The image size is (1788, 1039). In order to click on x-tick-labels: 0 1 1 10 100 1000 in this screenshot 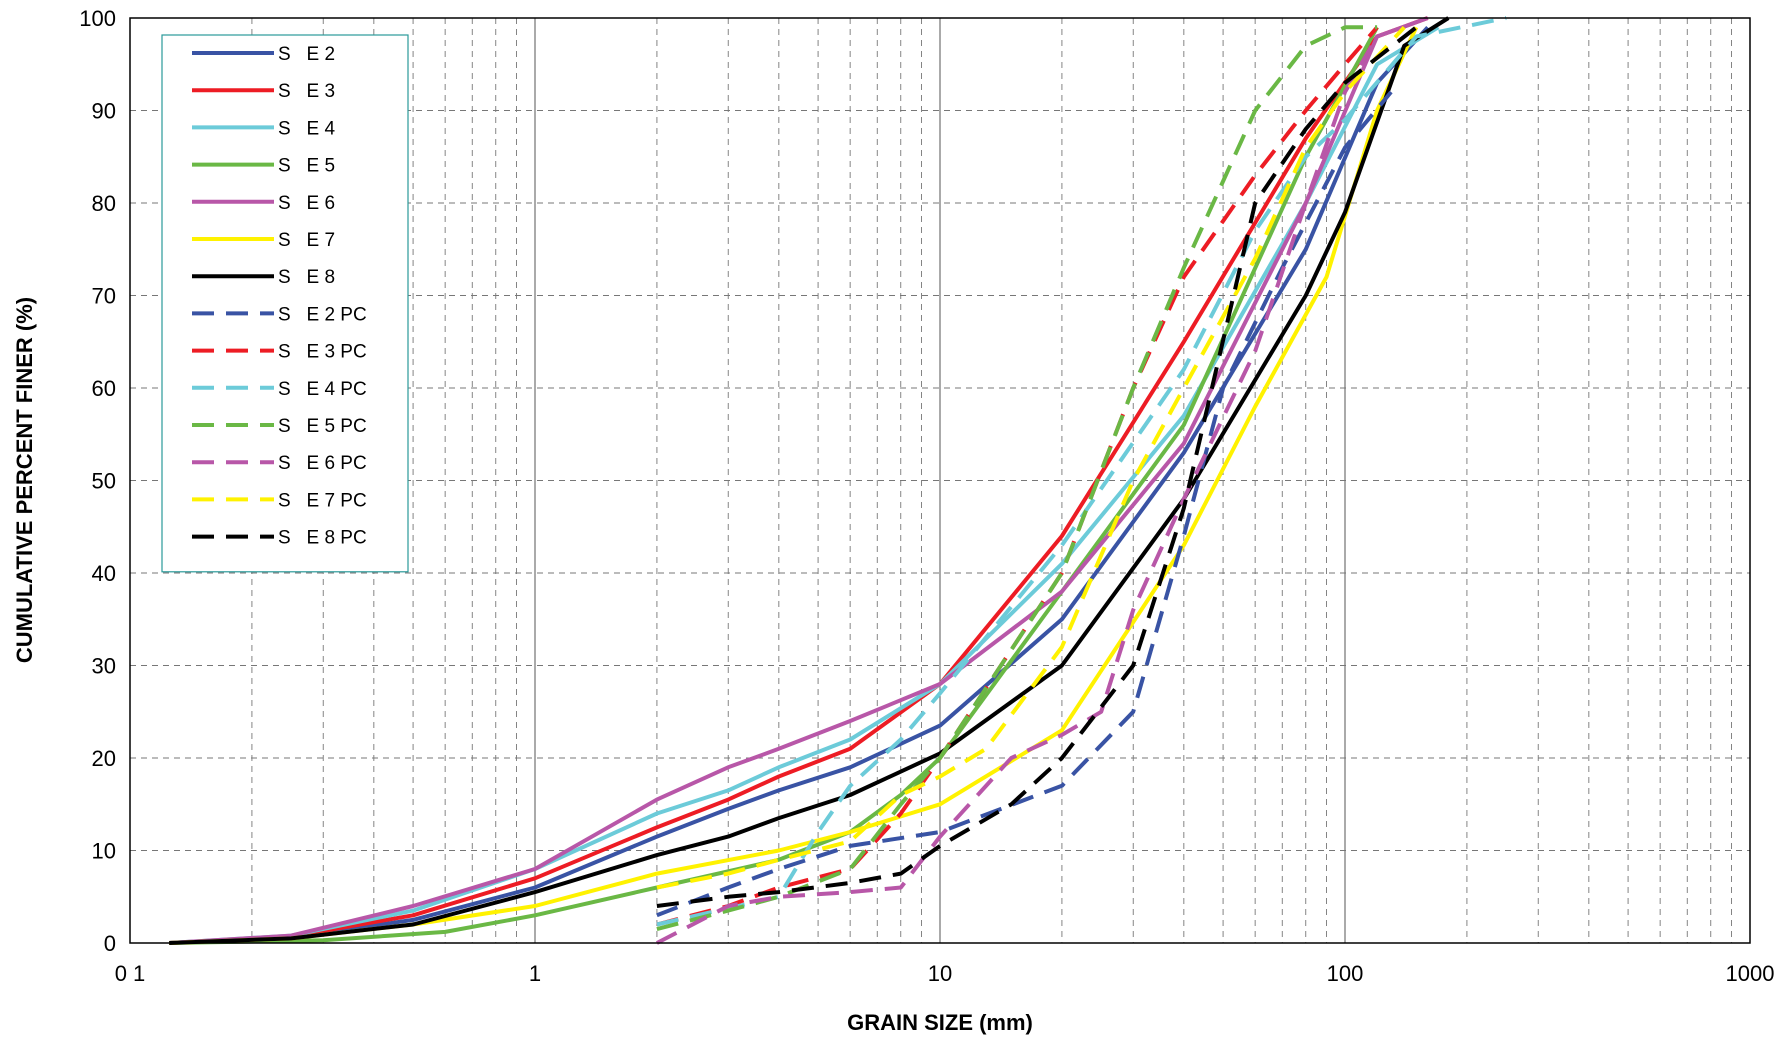, I will do `click(945, 973)`.